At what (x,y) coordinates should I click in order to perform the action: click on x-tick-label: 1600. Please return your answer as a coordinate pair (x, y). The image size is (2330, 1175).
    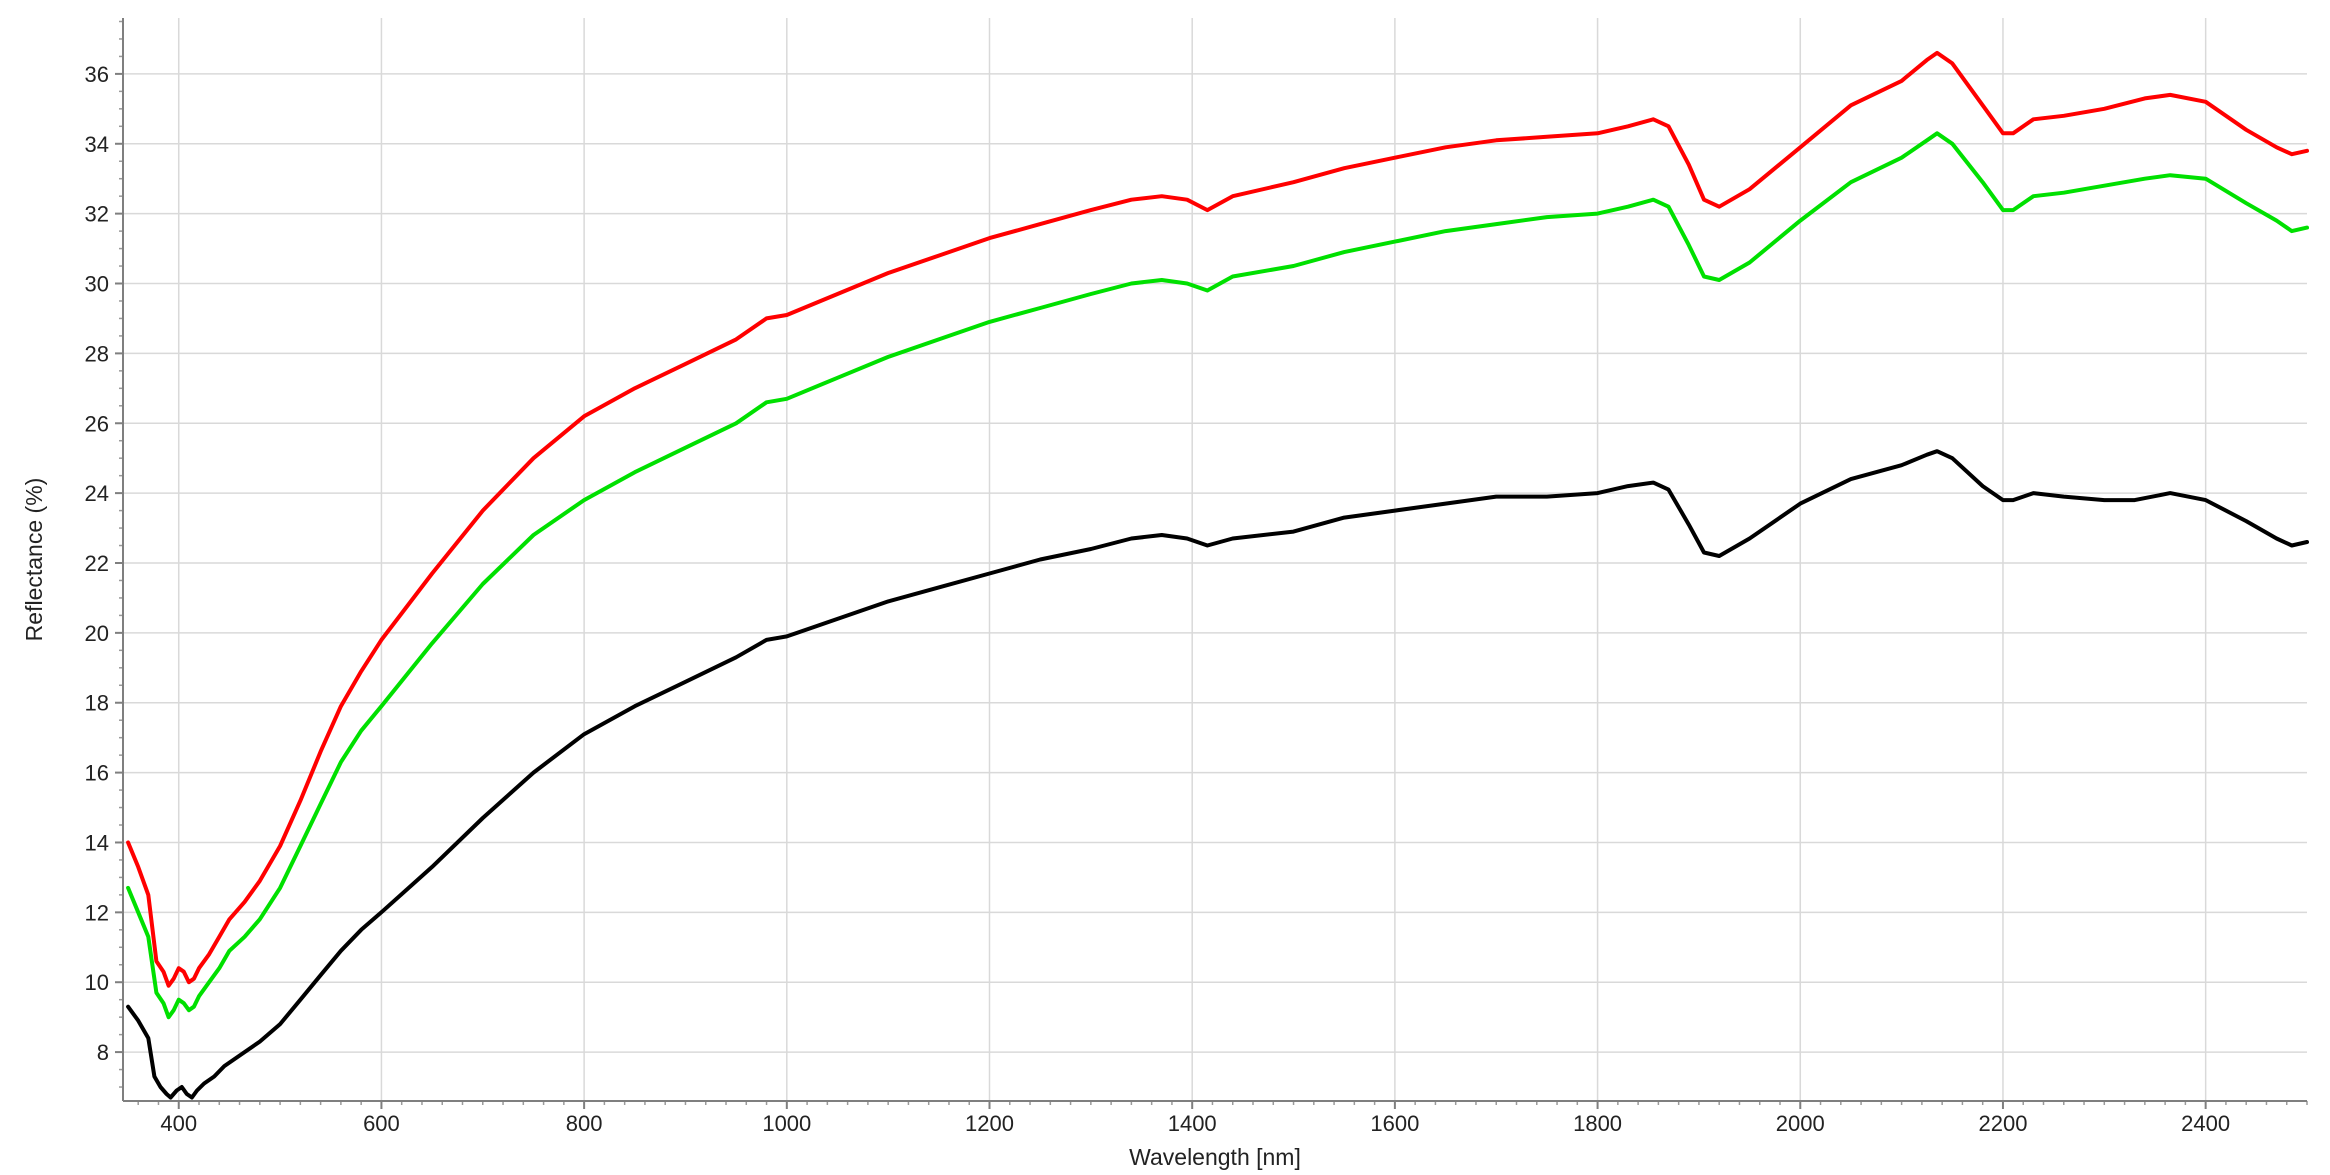
    Looking at the image, I should click on (1394, 1123).